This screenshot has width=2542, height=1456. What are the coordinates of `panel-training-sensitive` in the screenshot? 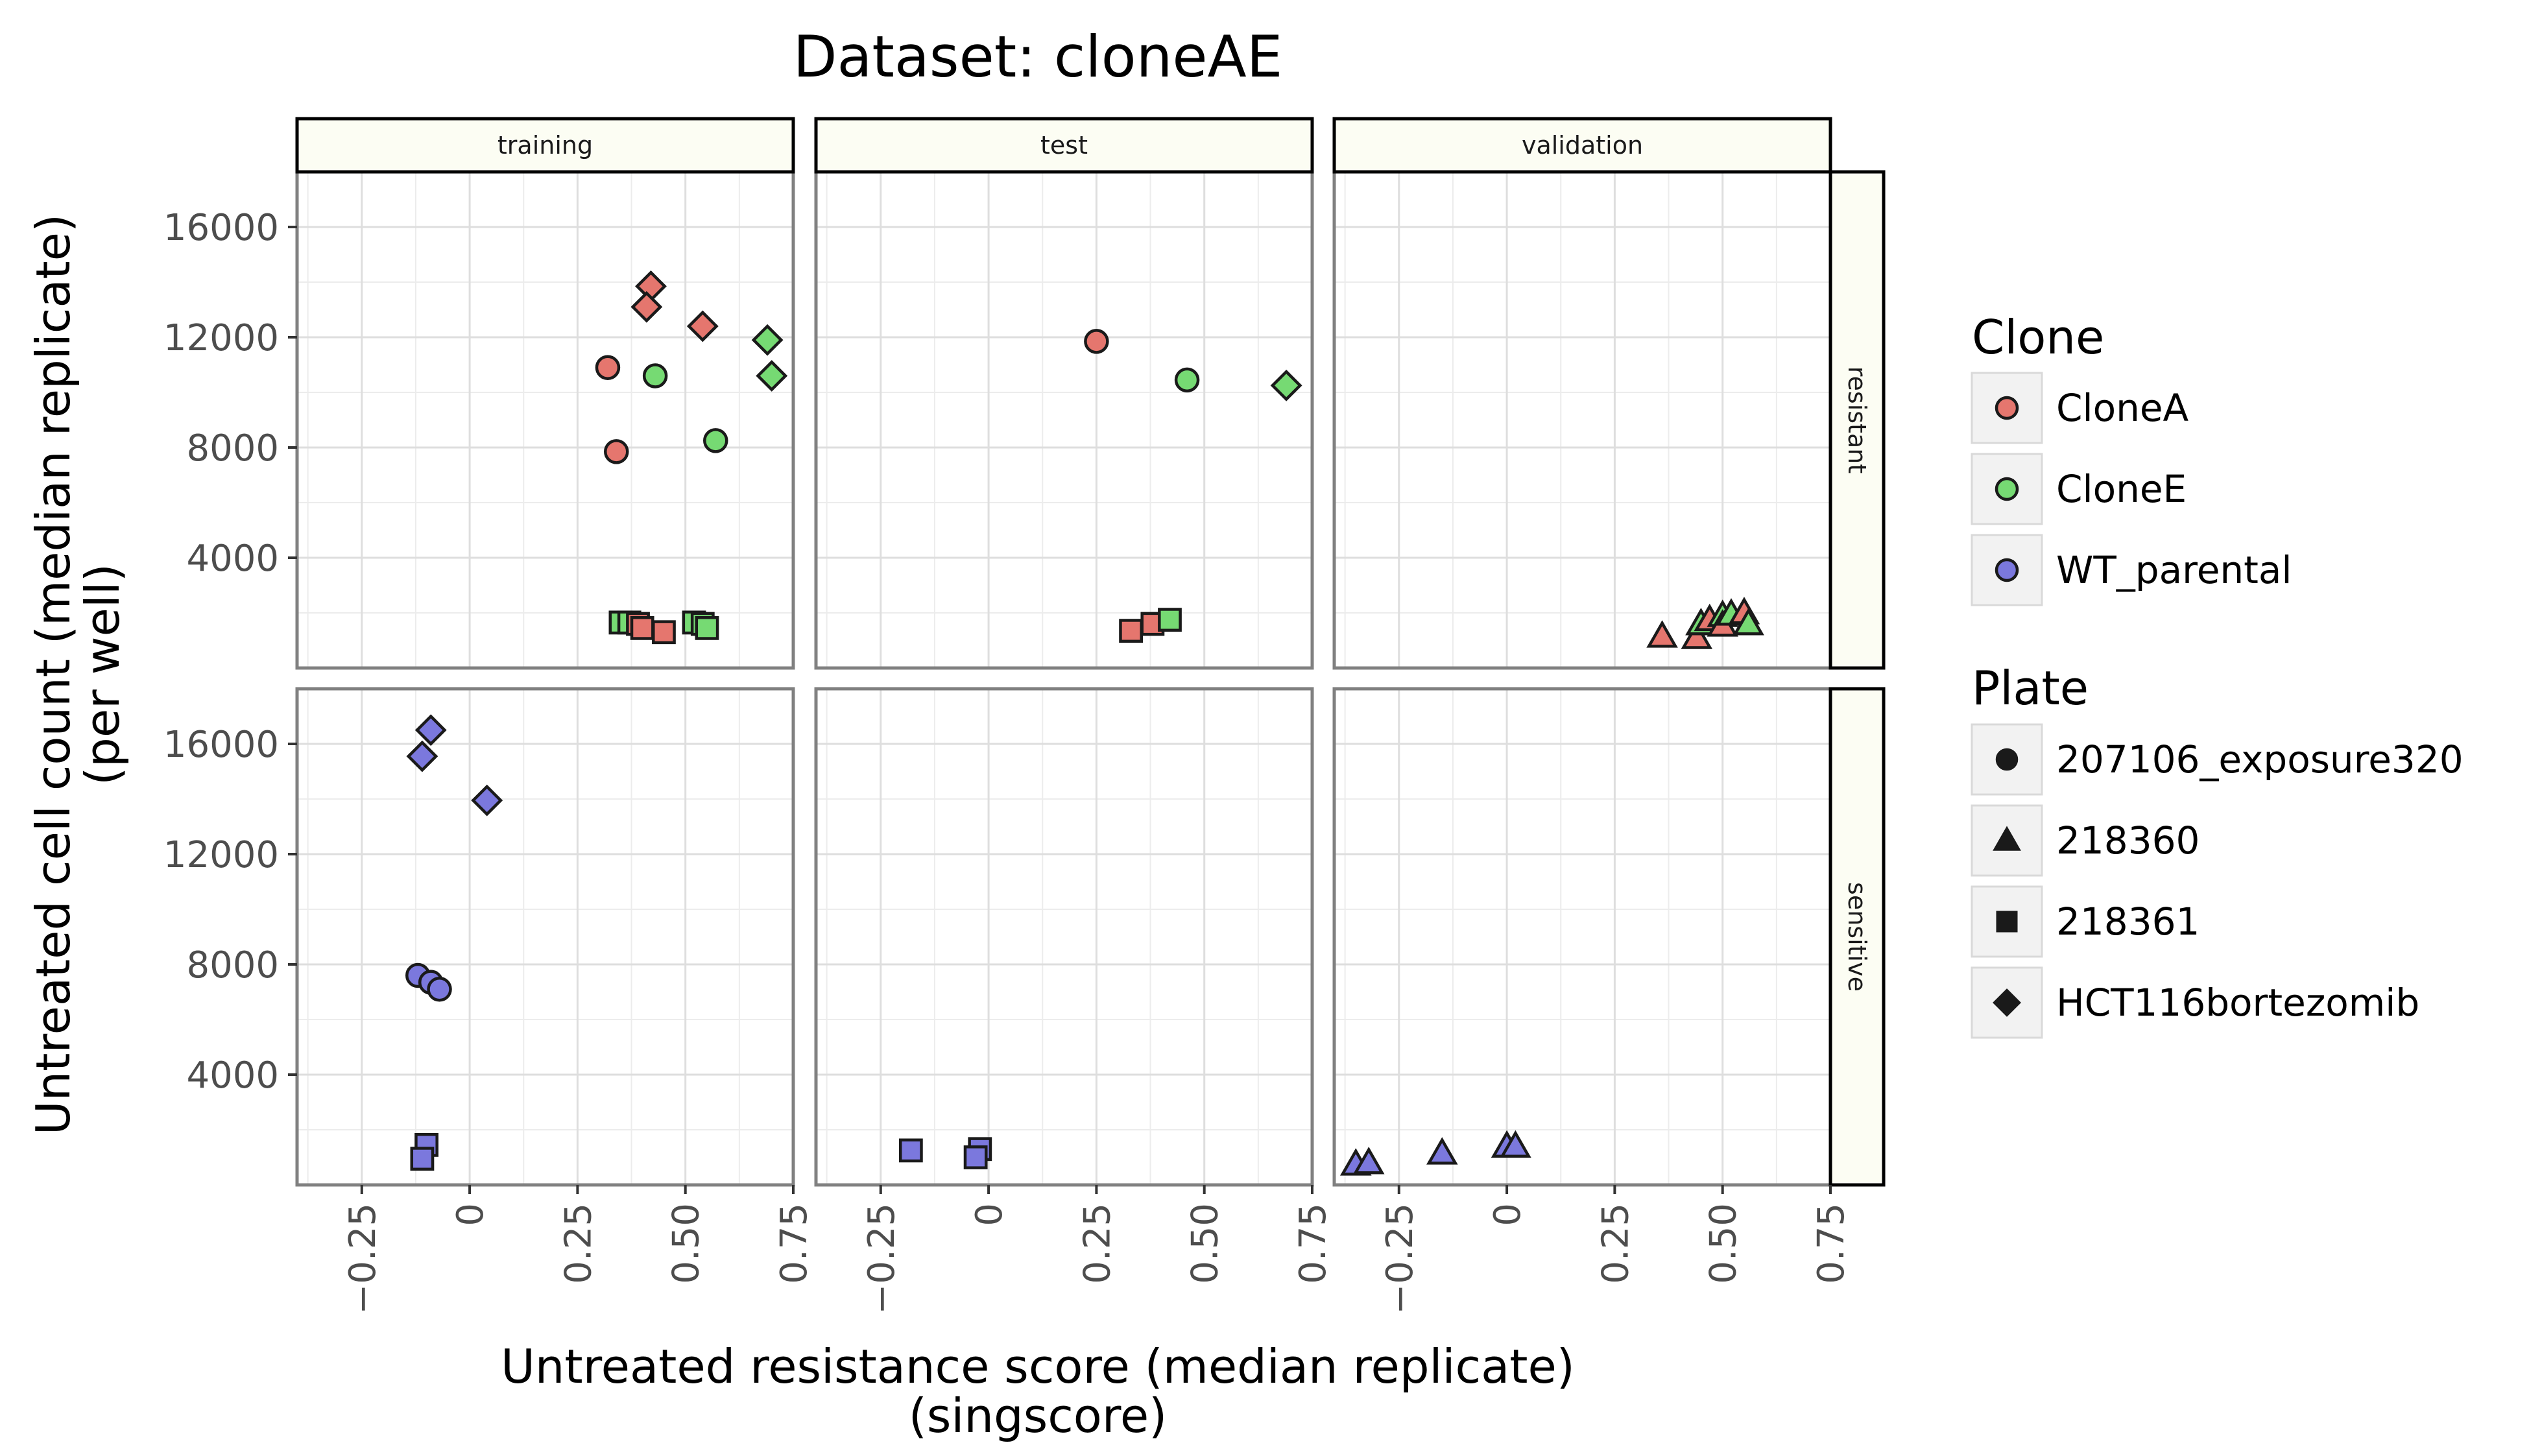 It's located at (545, 937).